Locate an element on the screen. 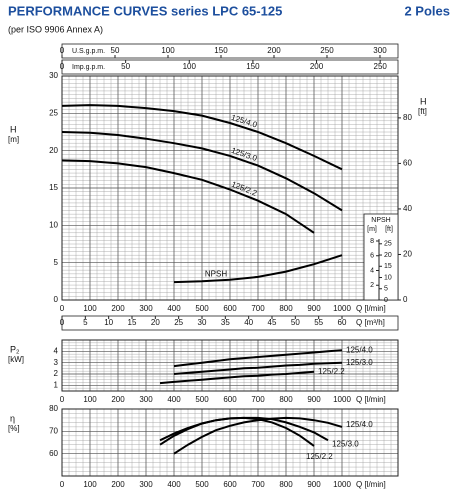  npsh-ft-tick-label: 5 is located at coordinates (386, 289).